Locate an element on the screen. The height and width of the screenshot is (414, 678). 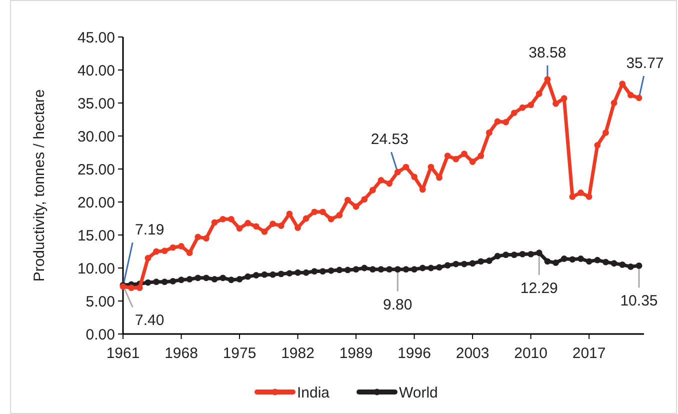
annotation: 12.29 is located at coordinates (539, 288).